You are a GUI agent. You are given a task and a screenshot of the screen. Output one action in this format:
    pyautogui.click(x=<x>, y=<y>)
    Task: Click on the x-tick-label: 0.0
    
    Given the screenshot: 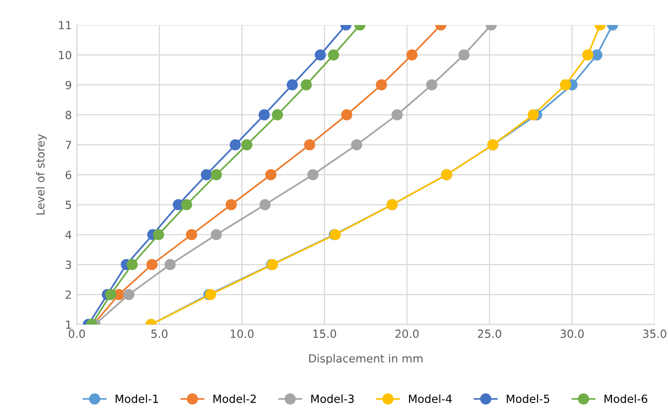 What is the action you would take?
    pyautogui.click(x=76, y=334)
    